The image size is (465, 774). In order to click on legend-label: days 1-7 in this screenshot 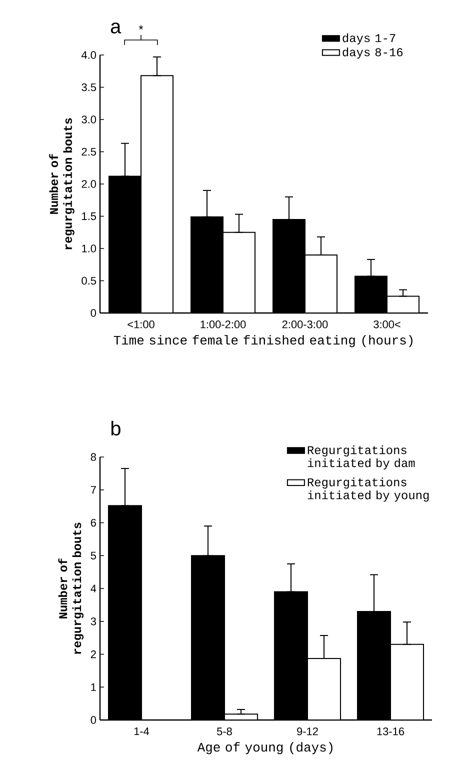, I will do `click(369, 39)`.